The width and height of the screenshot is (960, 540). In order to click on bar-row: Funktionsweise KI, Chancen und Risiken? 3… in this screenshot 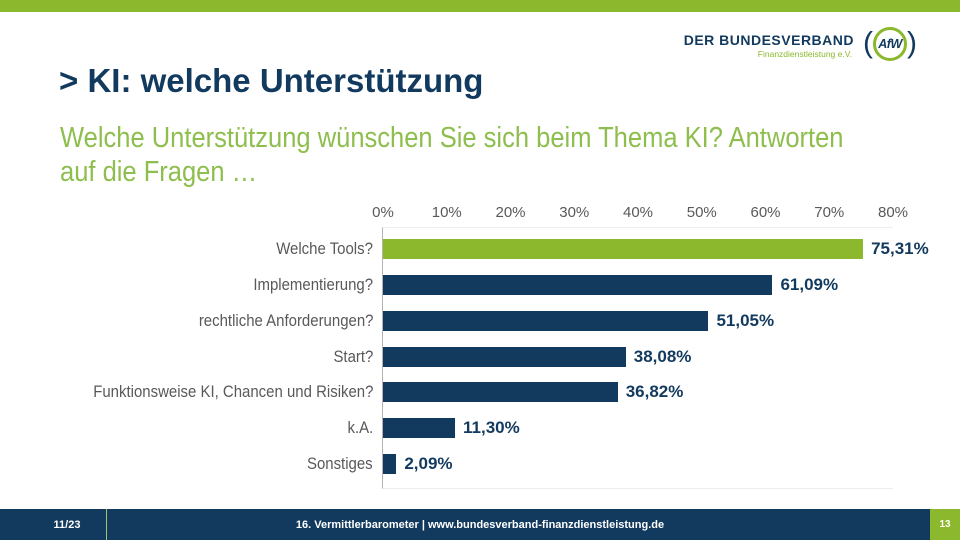, I will do `click(493, 392)`.